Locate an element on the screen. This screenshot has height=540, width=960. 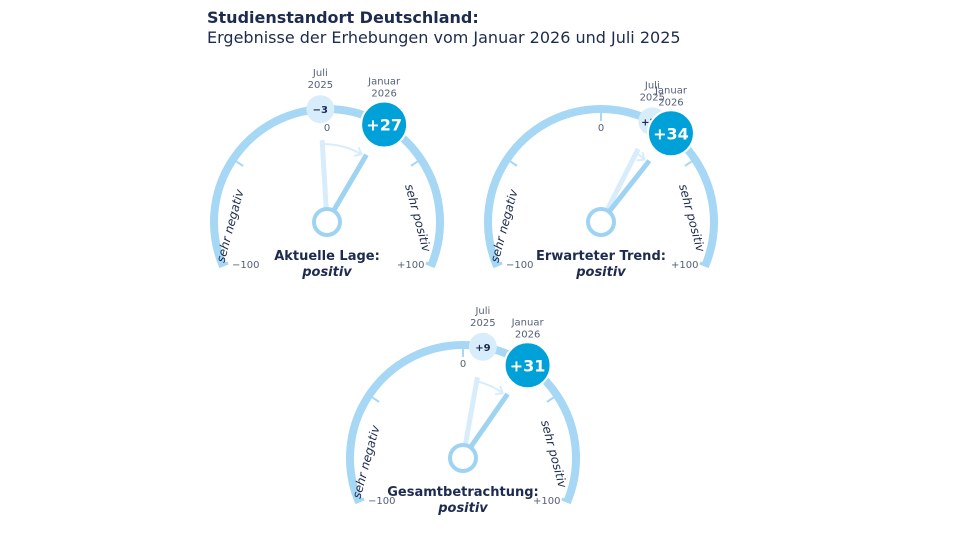
badge-previous-value: +9 is located at coordinates (482, 348).